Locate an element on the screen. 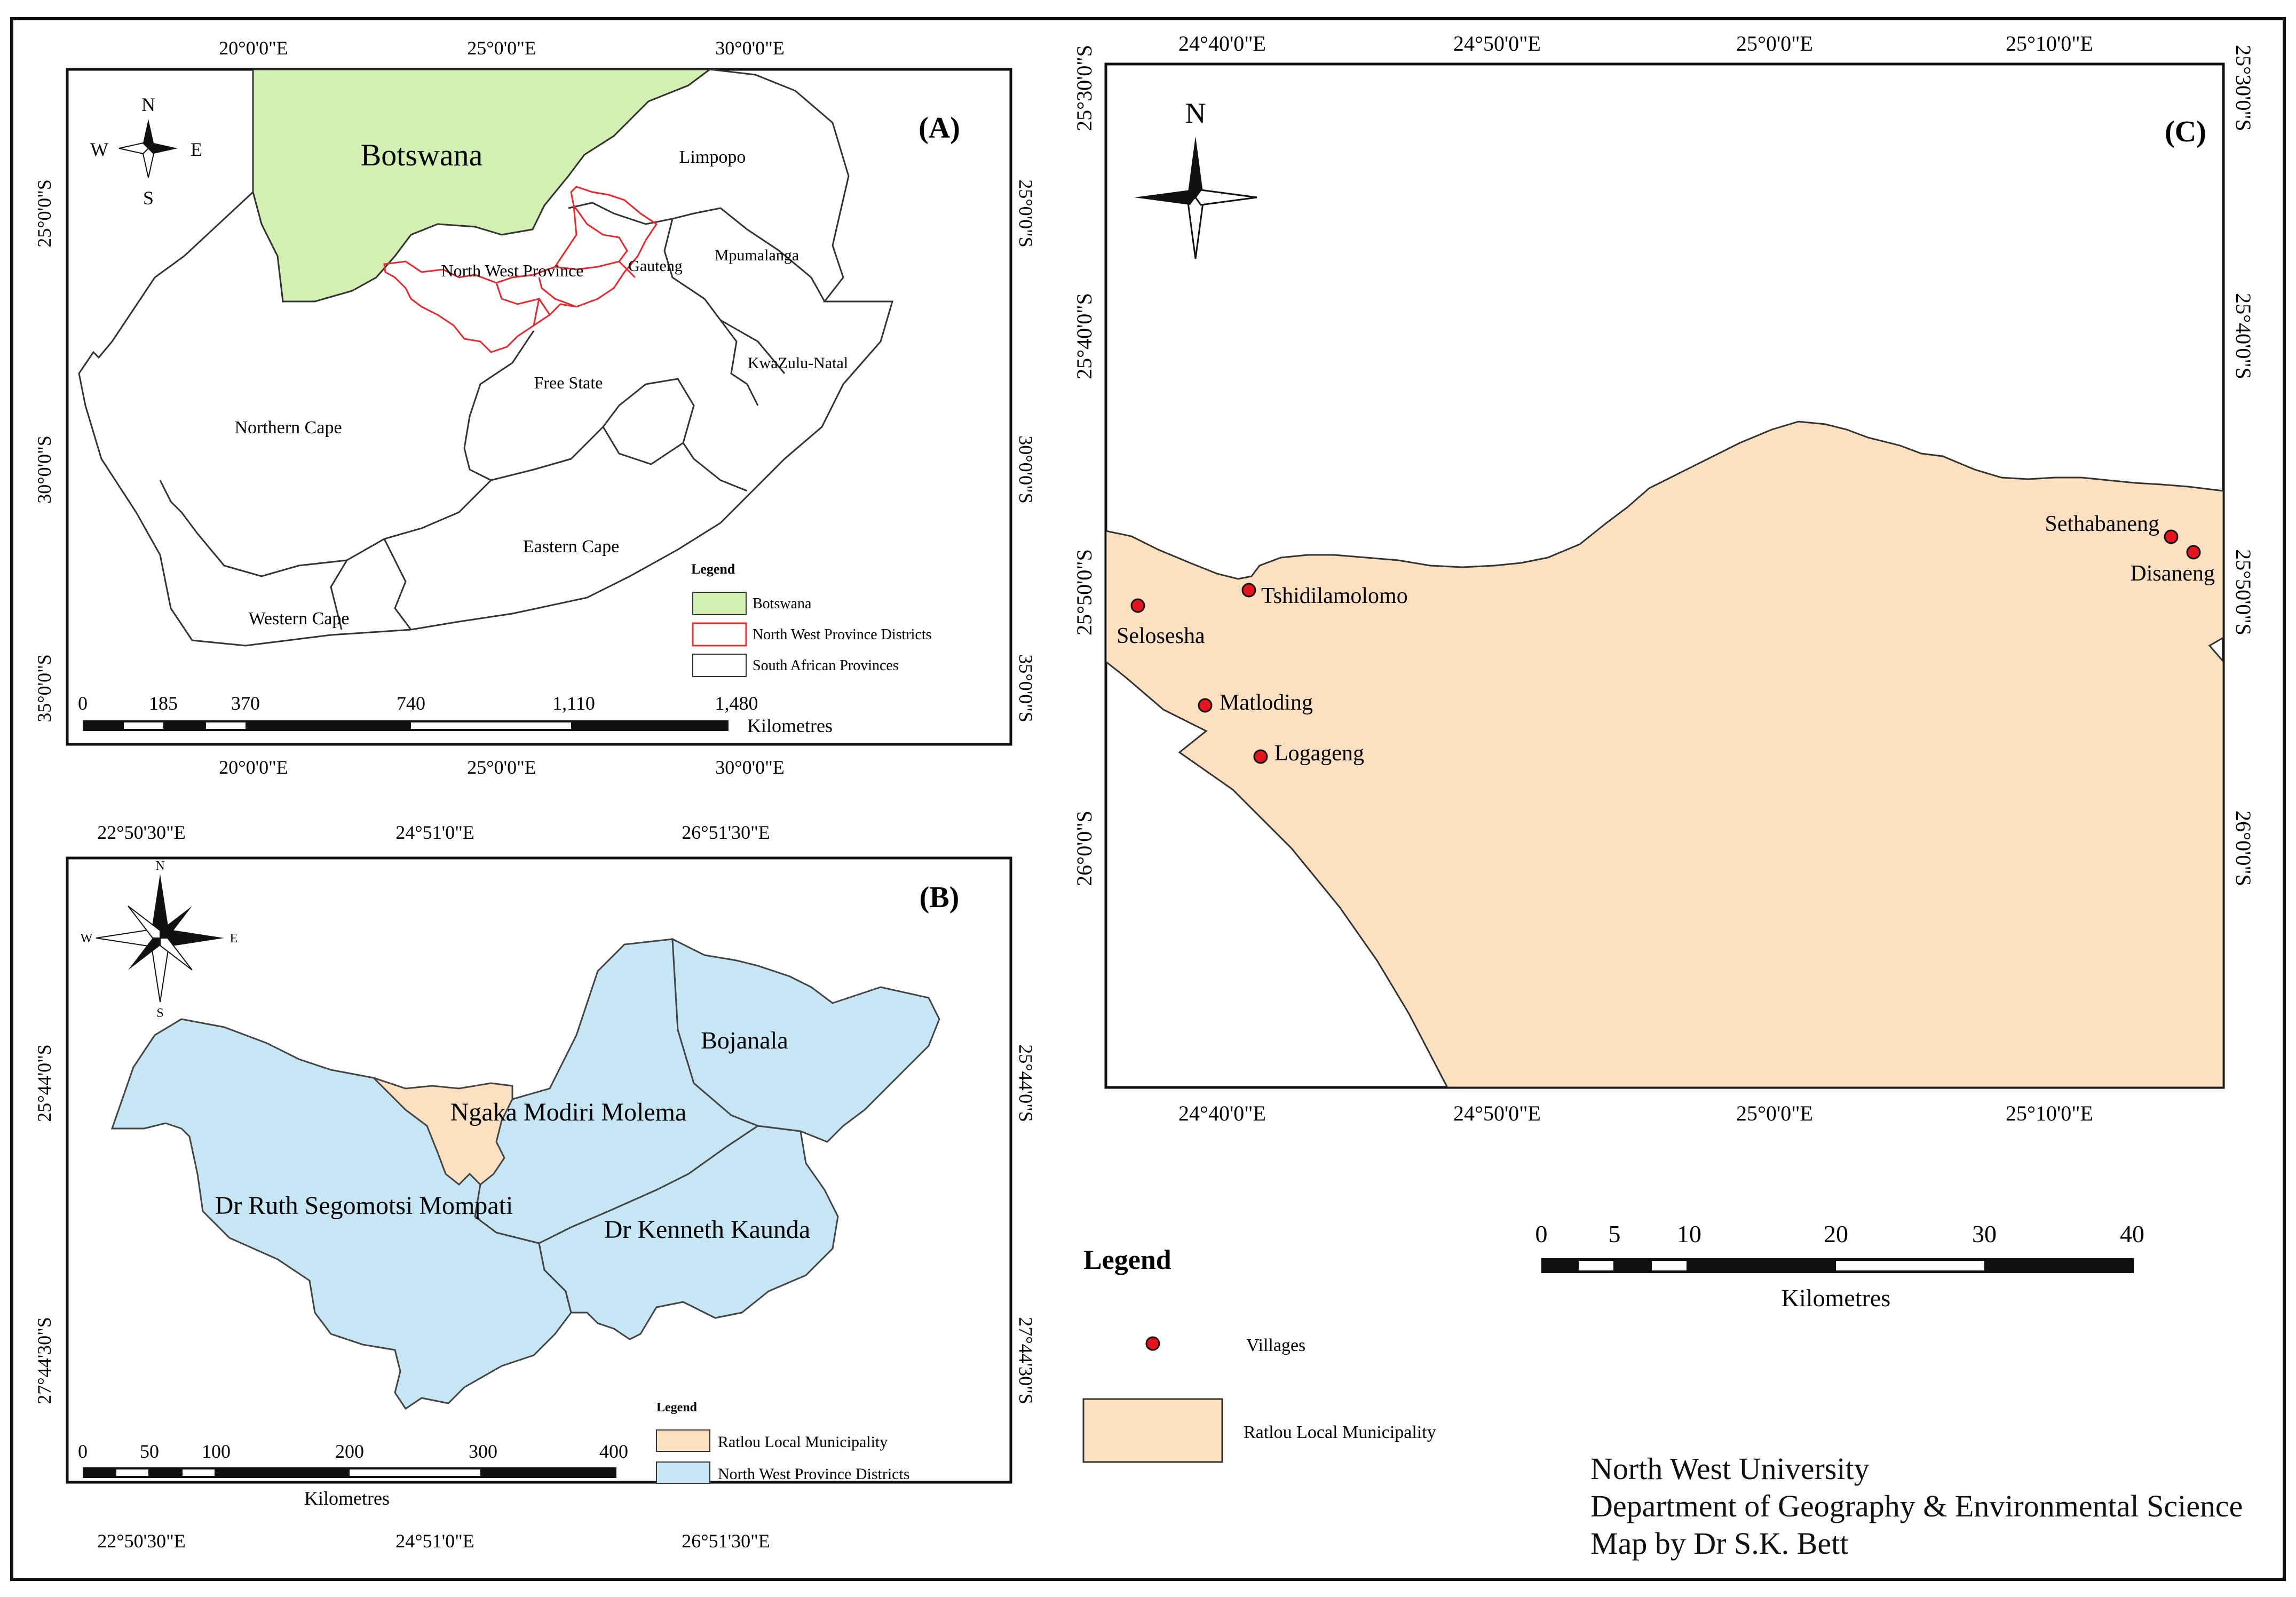 This screenshot has height=1597, width=2296. legend-swatch-ratlou-c is located at coordinates (1152, 1430).